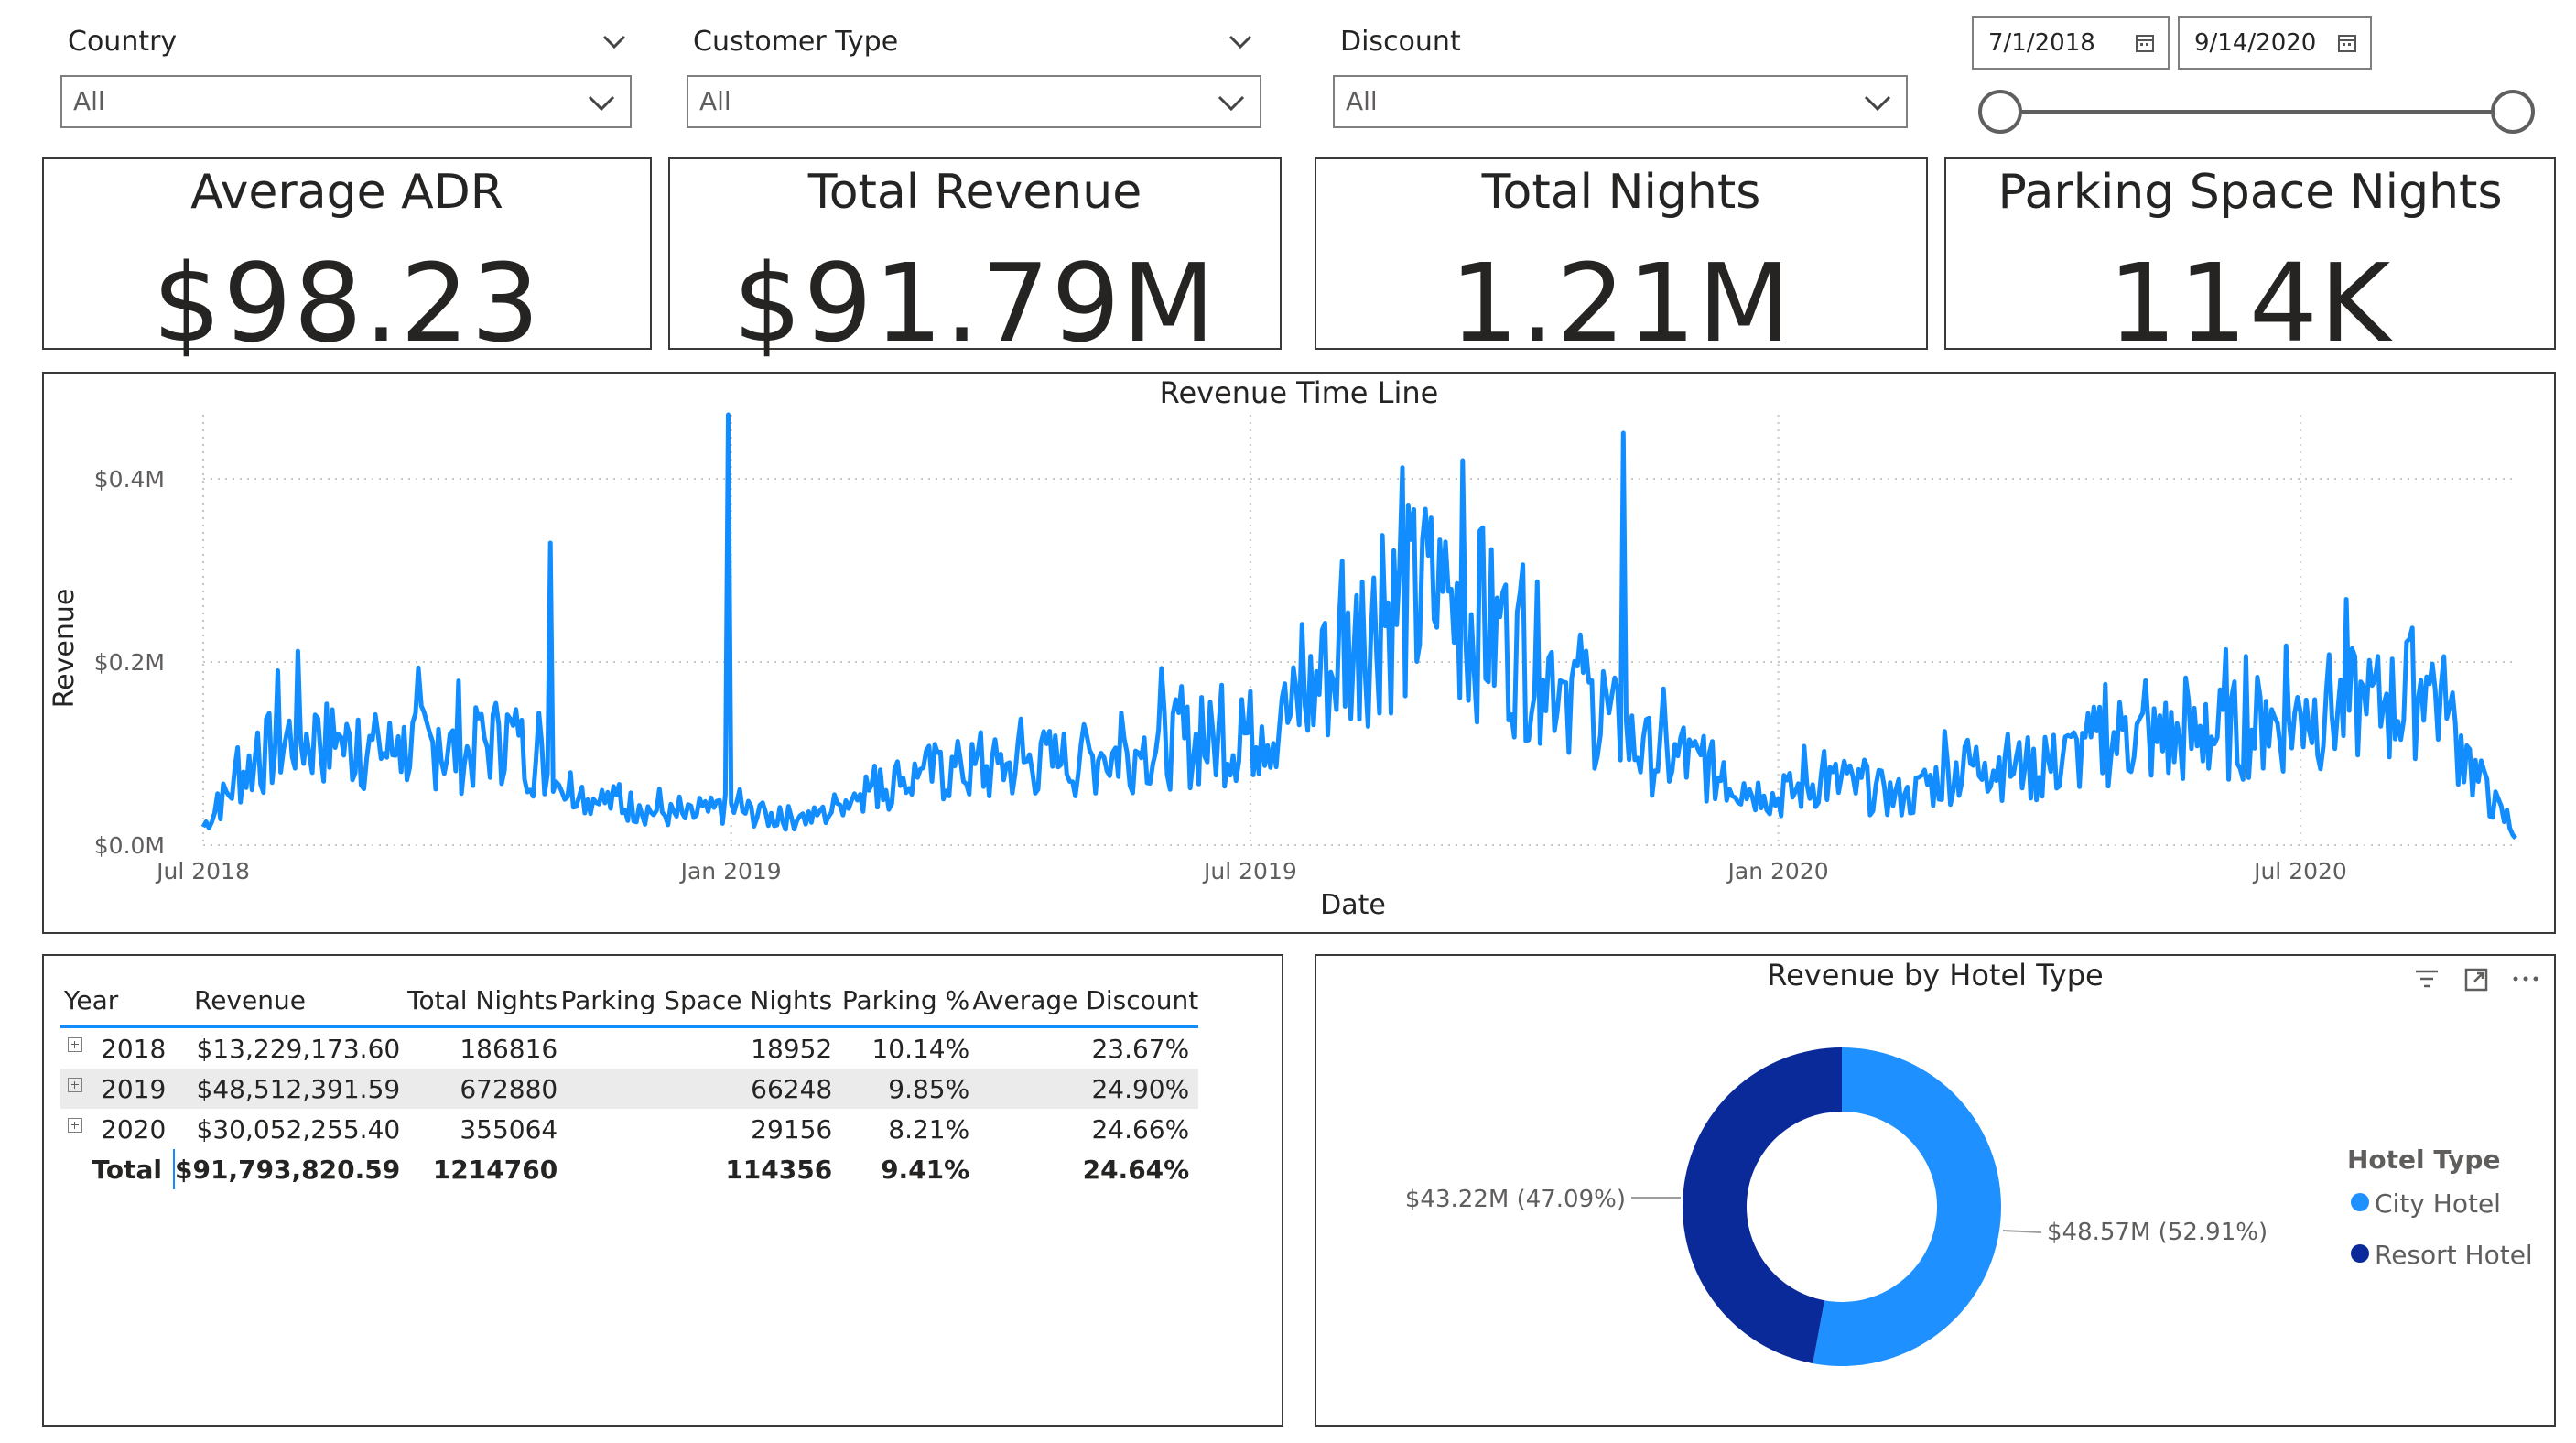  Describe the element at coordinates (2158, 1232) in the screenshot. I see `city-data-label: $48.57M (52.91%)` at that location.